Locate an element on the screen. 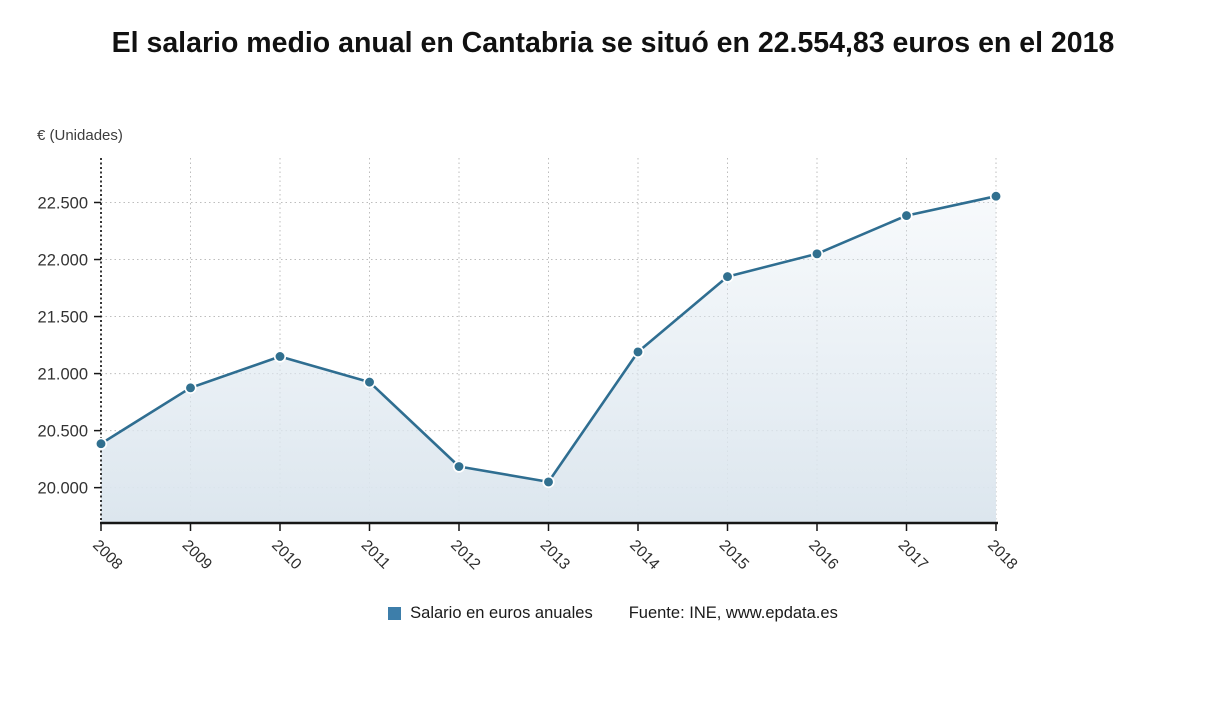  svg-text: 2008 is located at coordinates (107, 555).